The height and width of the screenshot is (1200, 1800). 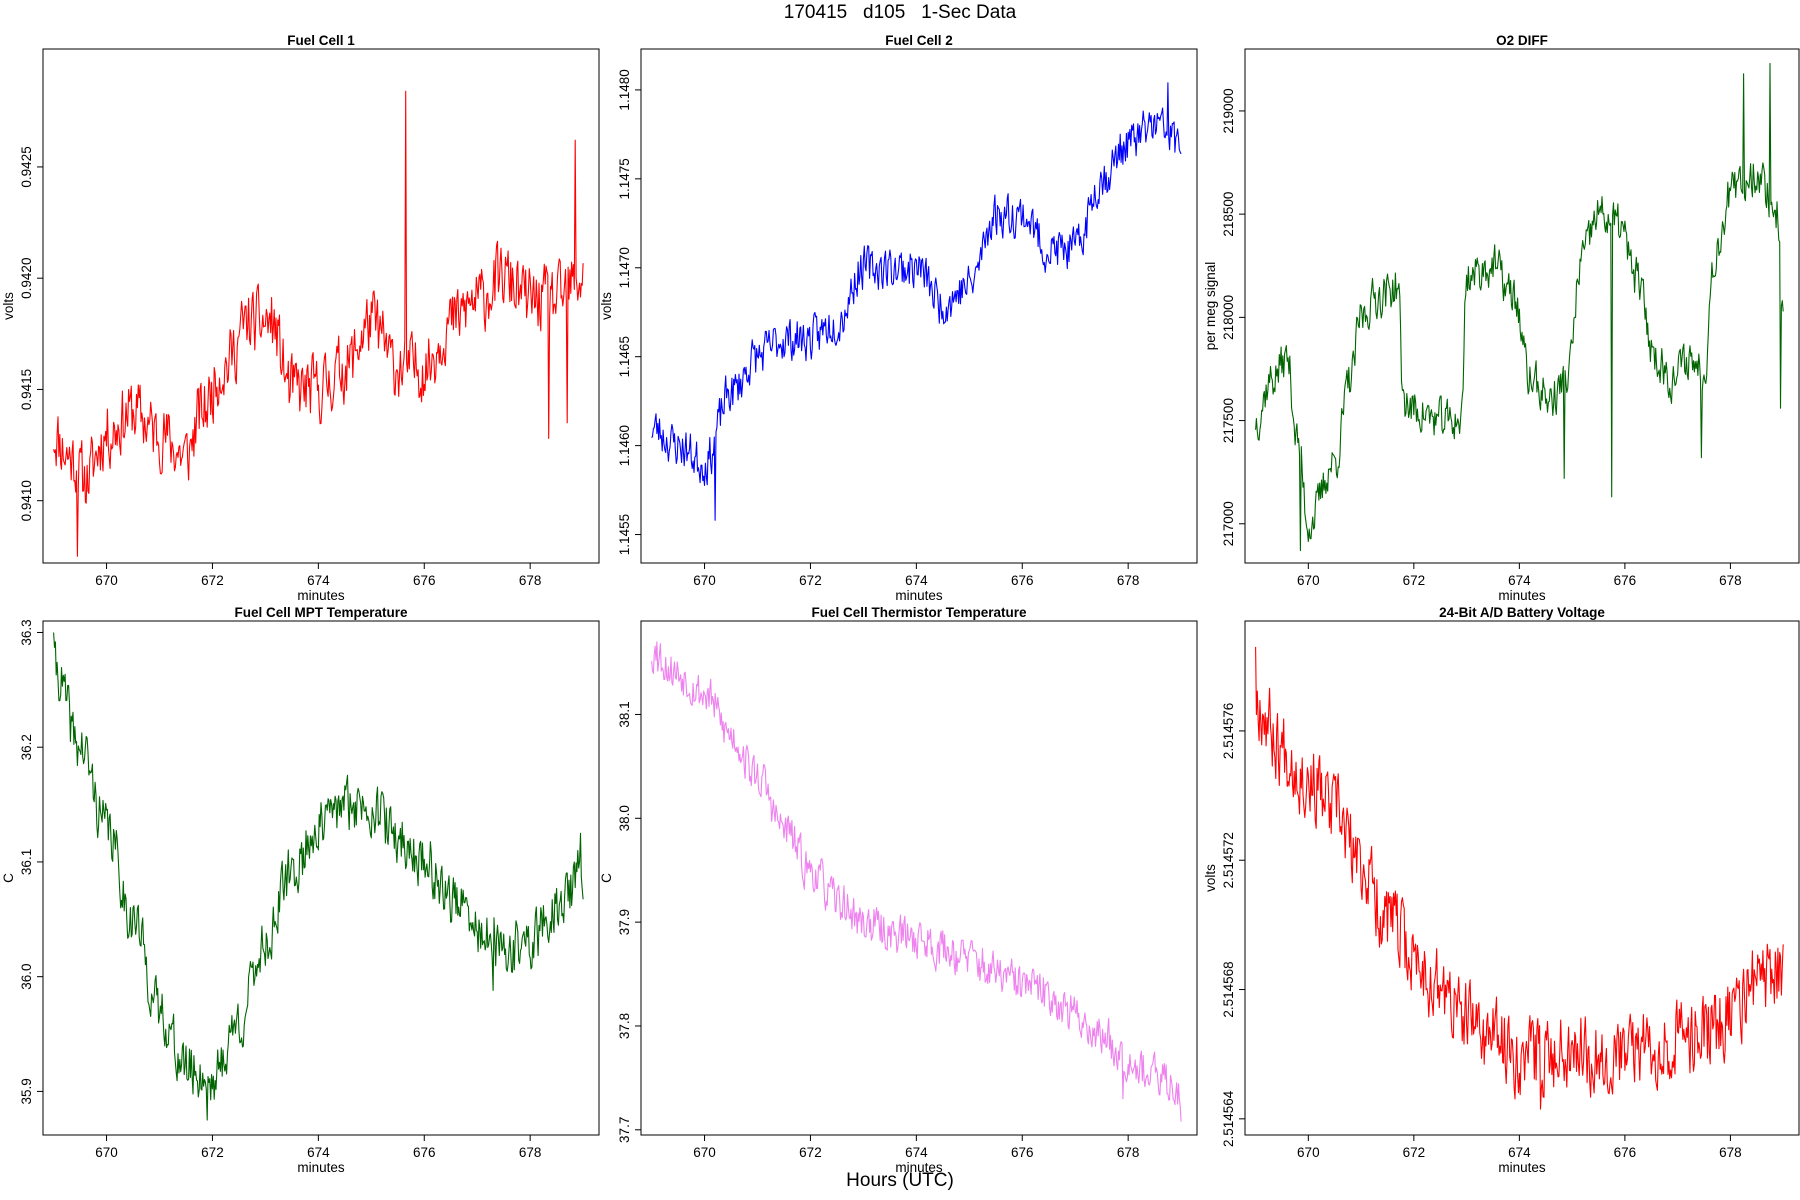 What do you see at coordinates (1228, 1118) in the screenshot?
I see `y-tick-label: 2.514564` at bounding box center [1228, 1118].